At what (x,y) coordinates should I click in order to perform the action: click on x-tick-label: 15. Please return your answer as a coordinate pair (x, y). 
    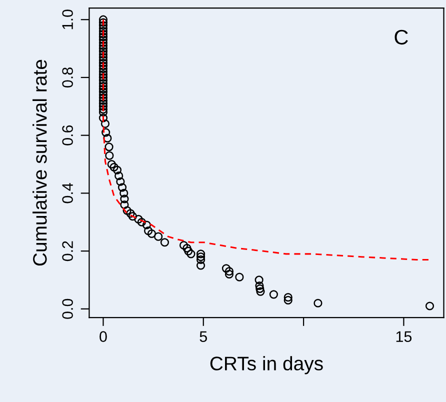
    Looking at the image, I should click on (404, 336).